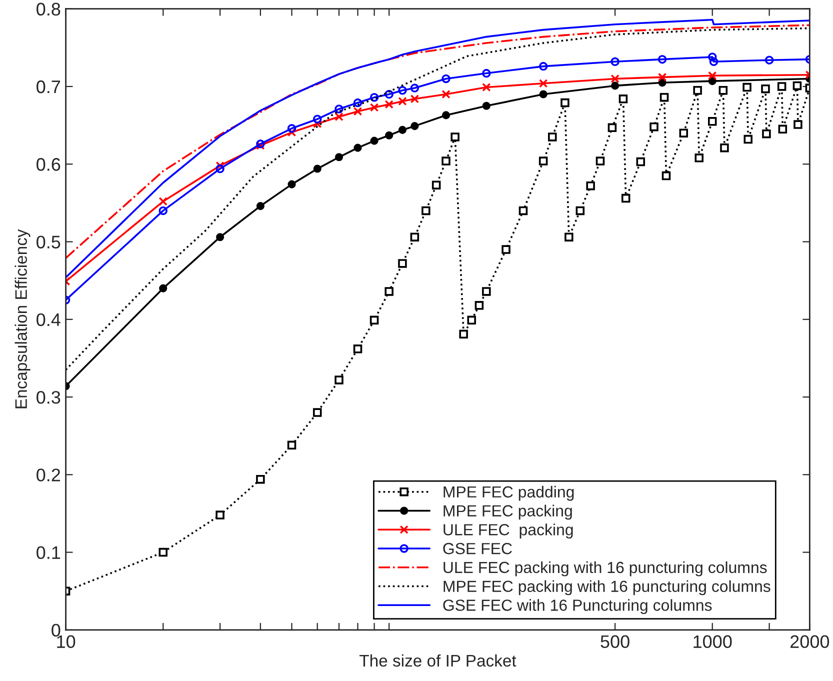  I want to click on y-tick-label: 0.8, so click(48, 9).